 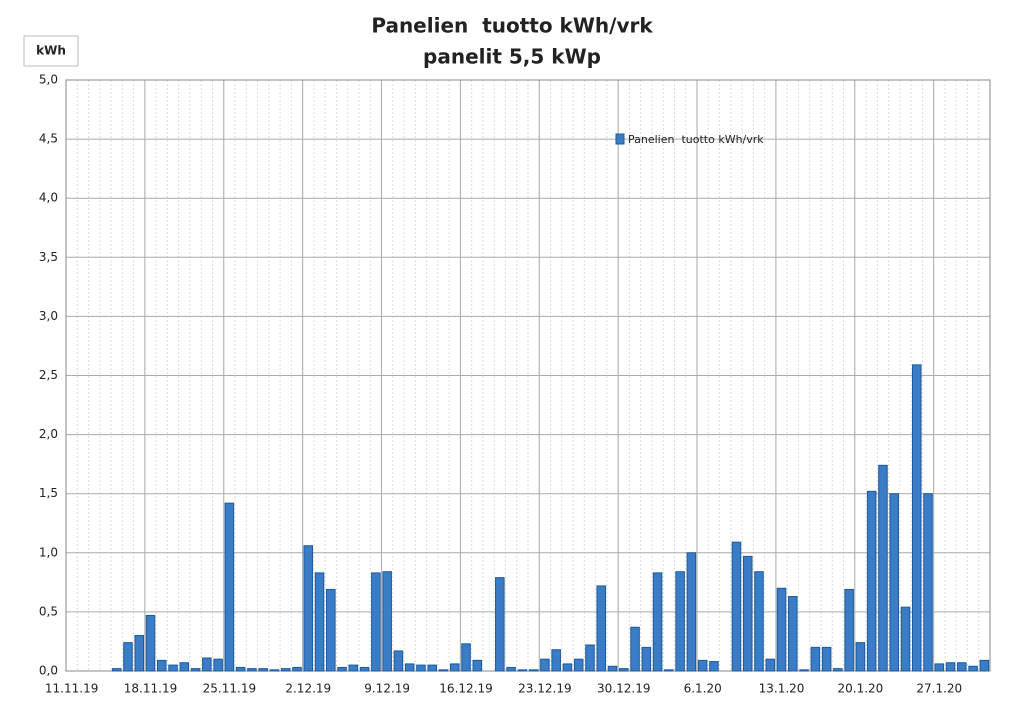 I want to click on y-tick-label: 3,5, so click(x=48, y=257).